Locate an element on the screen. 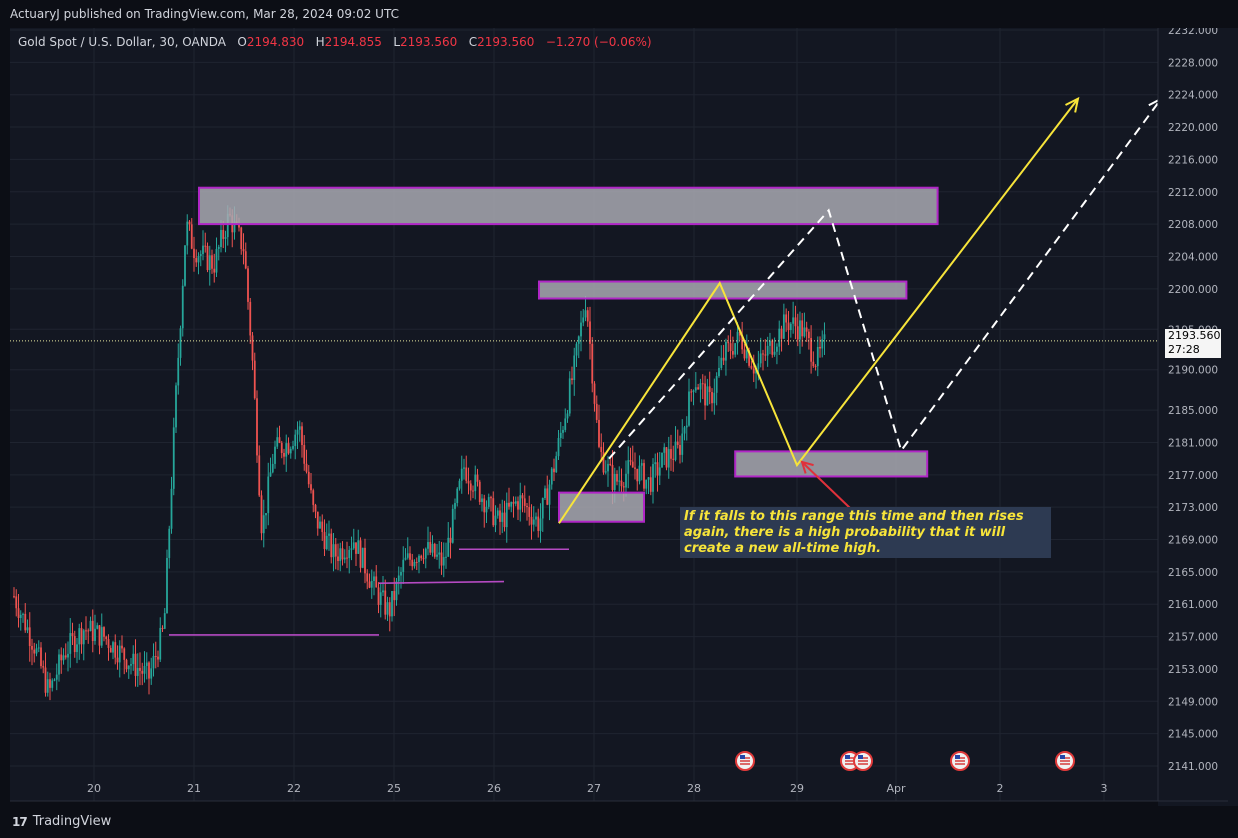 Image resolution: width=1238 pixels, height=838 pixels. yellow-arrowhead-icon is located at coordinates (1072, 104).